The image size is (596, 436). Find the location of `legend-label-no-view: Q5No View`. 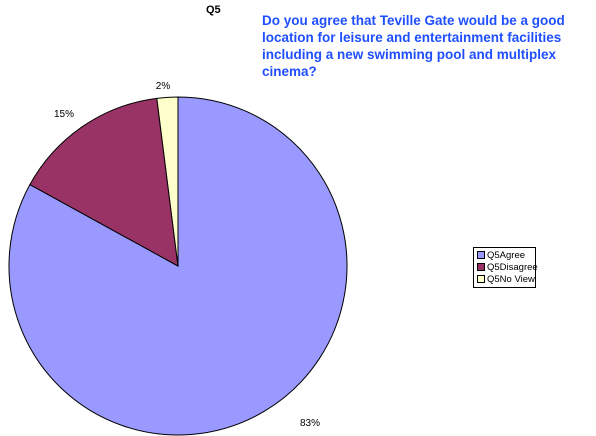

legend-label-no-view: Q5No View is located at coordinates (511, 279).